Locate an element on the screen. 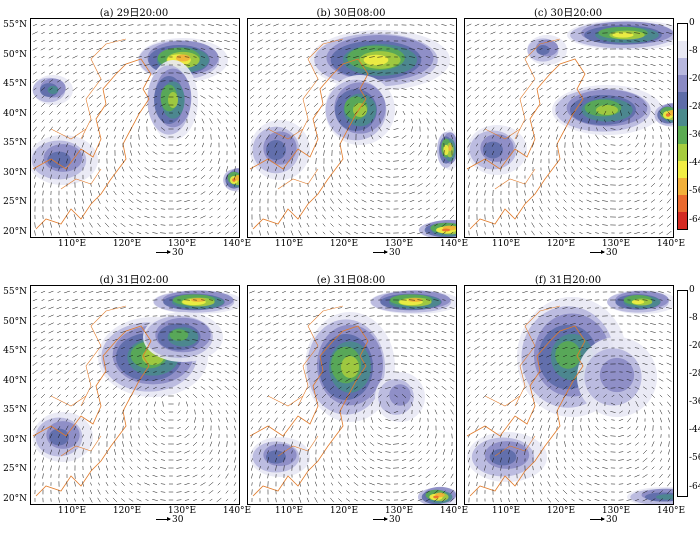 The height and width of the screenshot is (535, 700). panel-title: (a) 29日20:00 is located at coordinates (134, 13).